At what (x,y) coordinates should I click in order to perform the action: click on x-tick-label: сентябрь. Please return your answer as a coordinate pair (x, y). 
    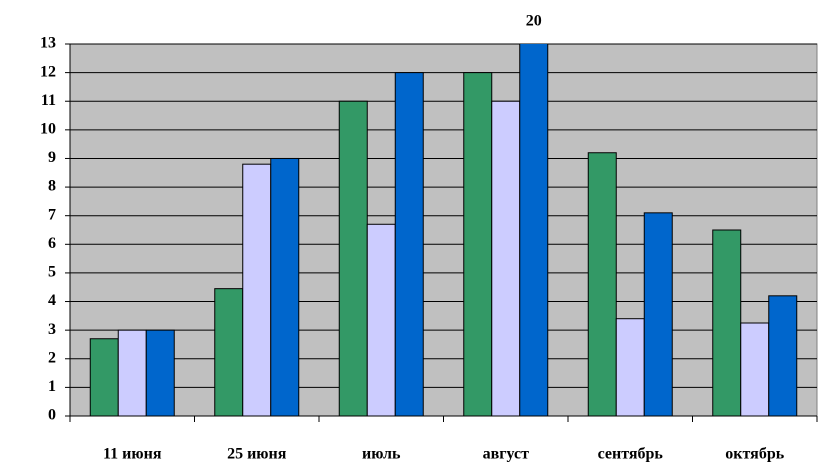
    Looking at the image, I should click on (631, 454).